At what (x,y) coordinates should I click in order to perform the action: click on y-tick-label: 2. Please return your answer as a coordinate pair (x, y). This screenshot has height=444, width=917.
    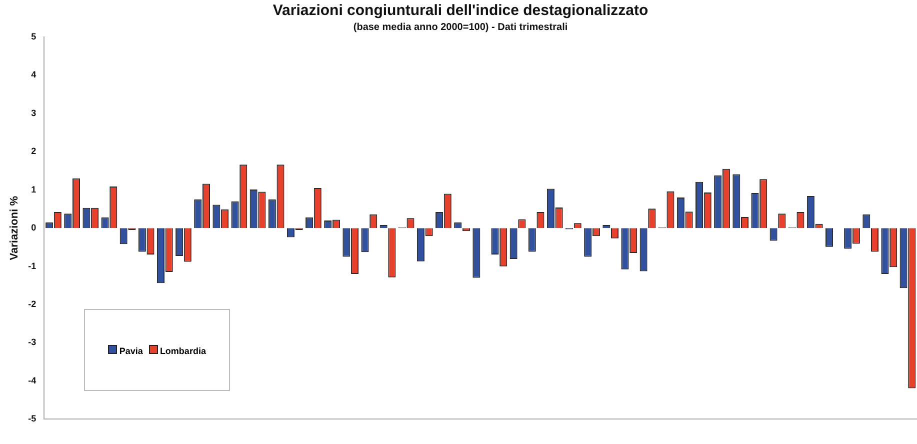
    Looking at the image, I should click on (33, 151).